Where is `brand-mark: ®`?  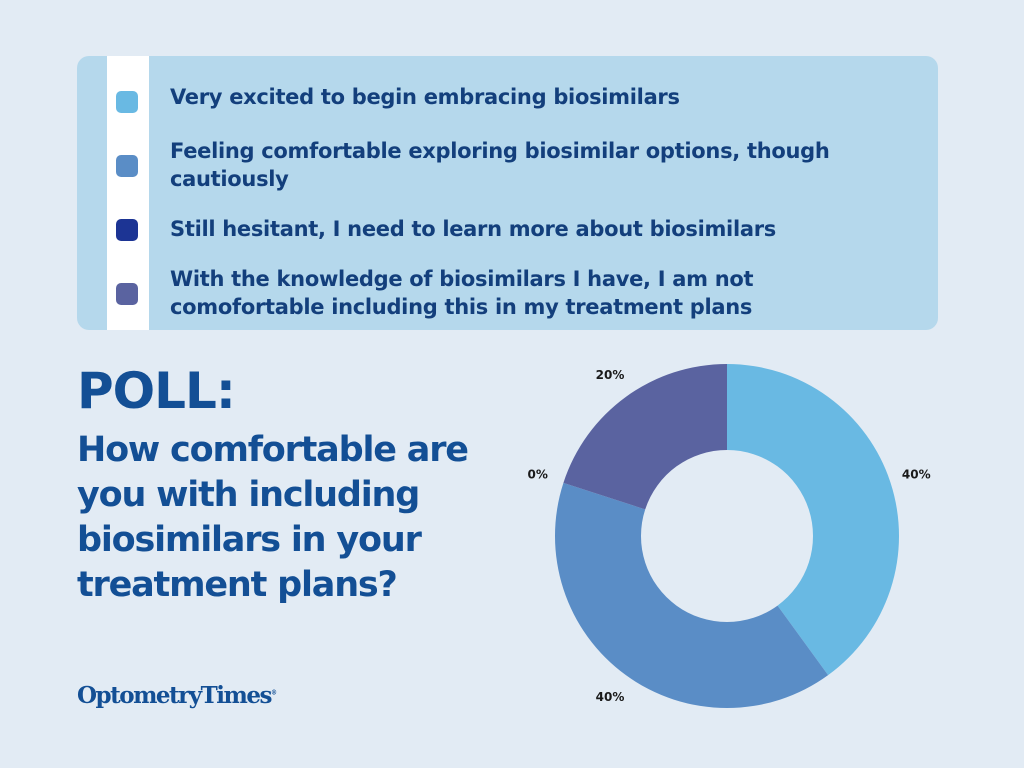 brand-mark: ® is located at coordinates (273, 693).